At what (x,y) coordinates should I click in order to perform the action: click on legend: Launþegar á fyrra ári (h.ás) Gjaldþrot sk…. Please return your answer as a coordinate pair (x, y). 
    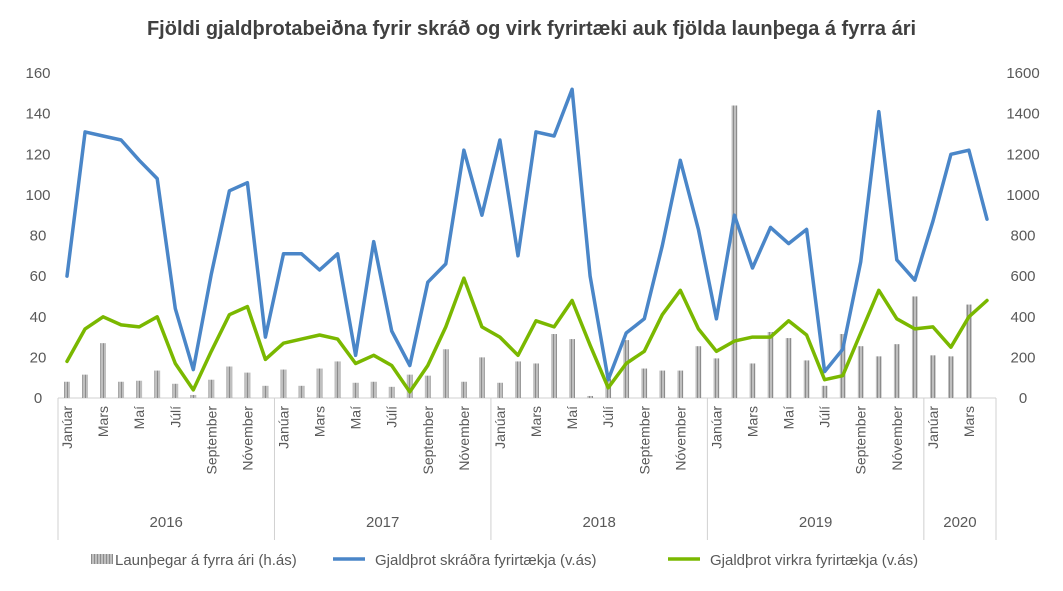
    Looking at the image, I should click on (504, 560).